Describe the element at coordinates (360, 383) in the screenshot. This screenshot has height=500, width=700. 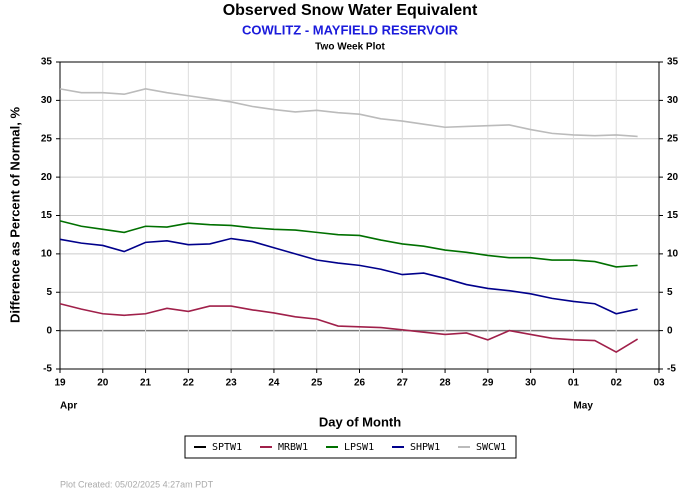
I see `x-tick-label: 26` at that location.